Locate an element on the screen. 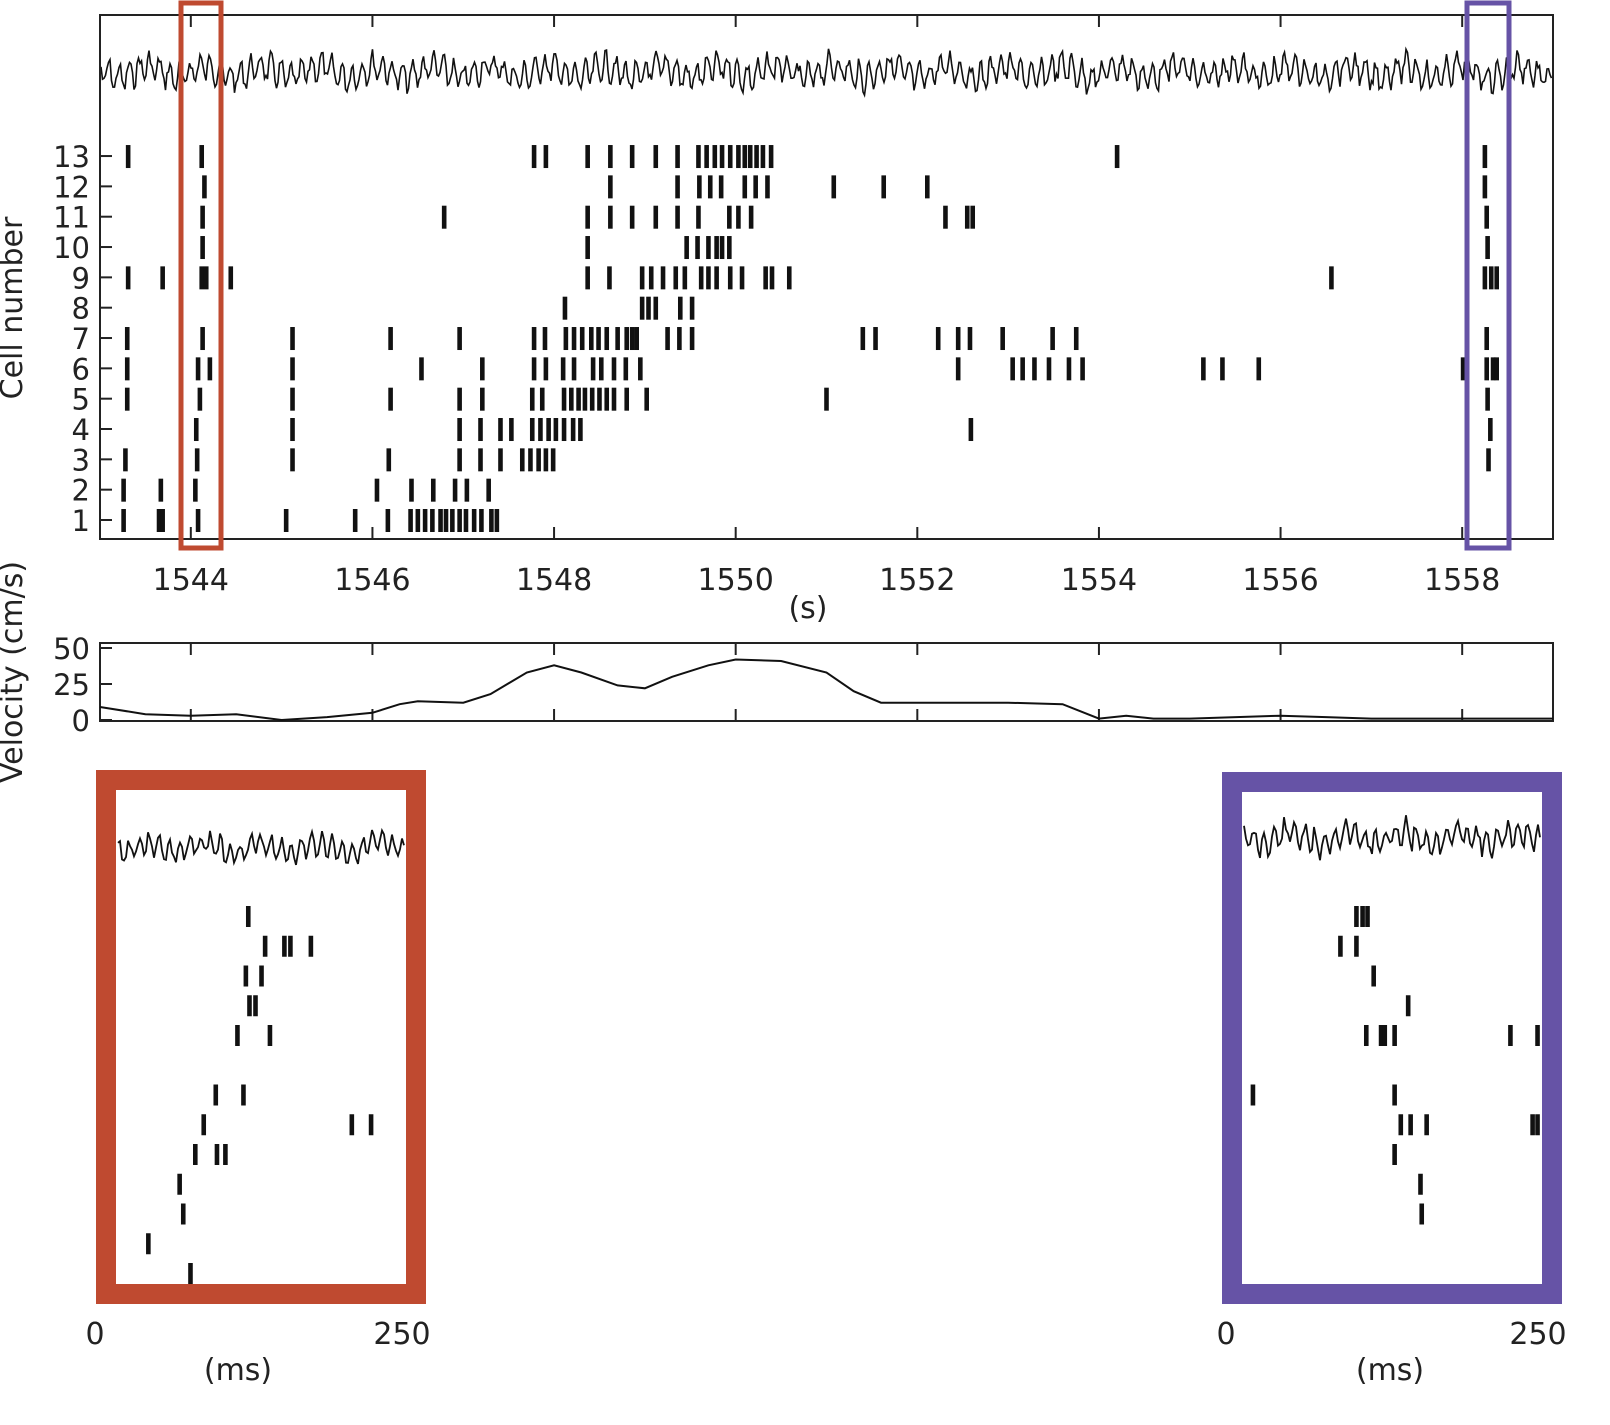 The height and width of the screenshot is (1425, 1610). red-inset-tick-250: 250 is located at coordinates (401, 1334).